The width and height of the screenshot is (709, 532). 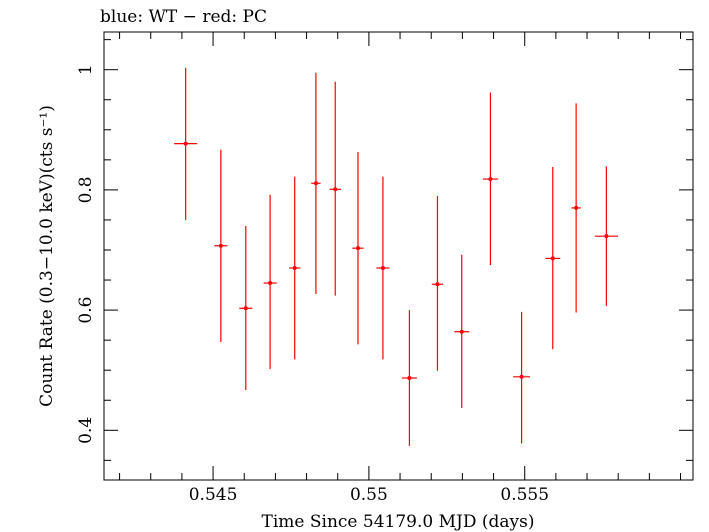 What do you see at coordinates (86, 69) in the screenshot?
I see `y-tick-label: 1` at bounding box center [86, 69].